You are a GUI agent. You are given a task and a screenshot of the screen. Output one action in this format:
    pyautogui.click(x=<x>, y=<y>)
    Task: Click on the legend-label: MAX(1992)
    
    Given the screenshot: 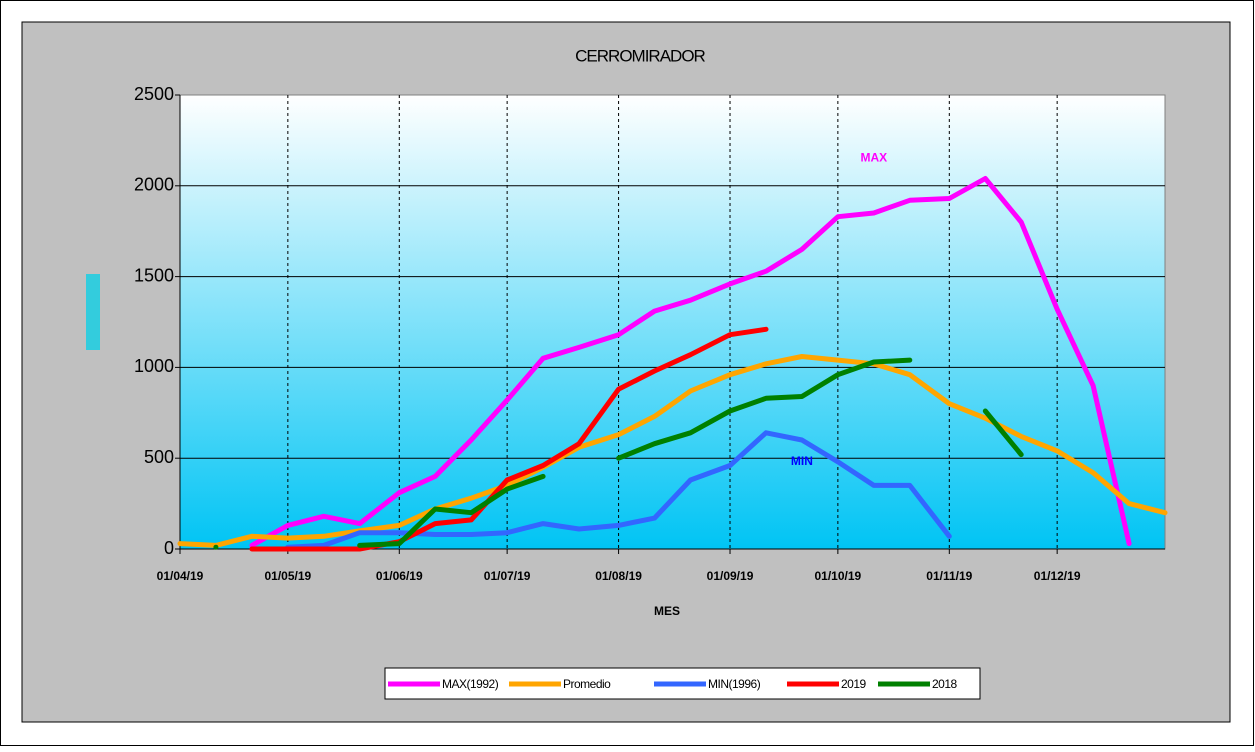 What is the action you would take?
    pyautogui.click(x=470, y=684)
    